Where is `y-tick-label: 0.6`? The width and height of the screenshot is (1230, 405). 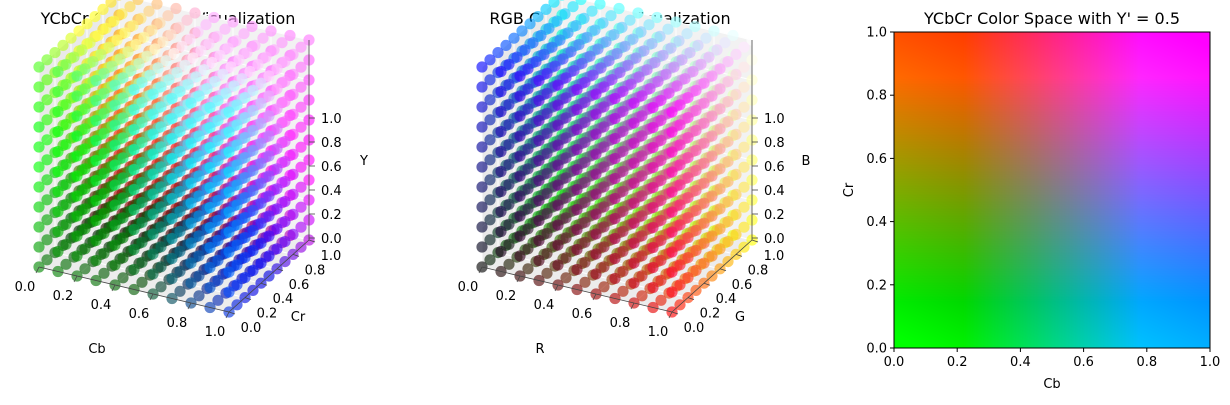 y-tick-label: 0.6 is located at coordinates (742, 285).